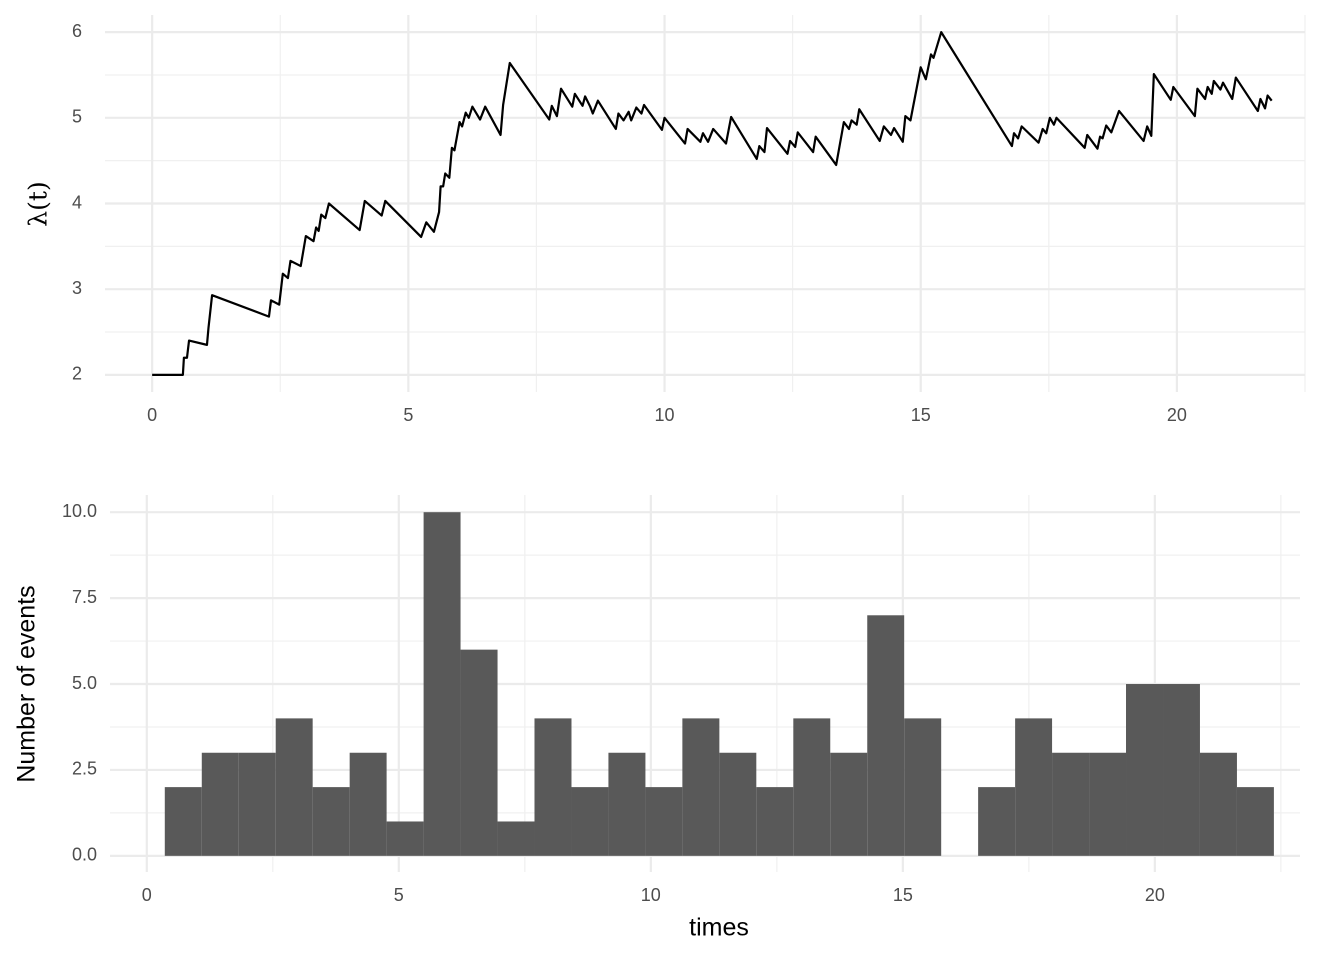 The image size is (1344, 960). What do you see at coordinates (77, 202) in the screenshot?
I see `y-tick-label: 4` at bounding box center [77, 202].